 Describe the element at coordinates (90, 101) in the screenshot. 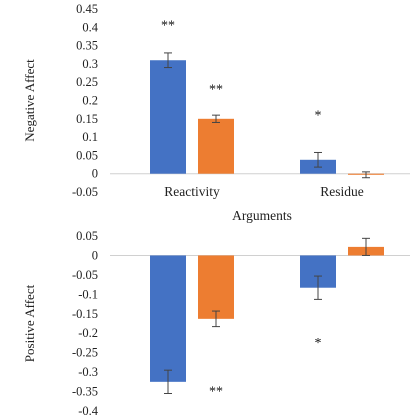

I see `y-tick-label: 0.2` at that location.